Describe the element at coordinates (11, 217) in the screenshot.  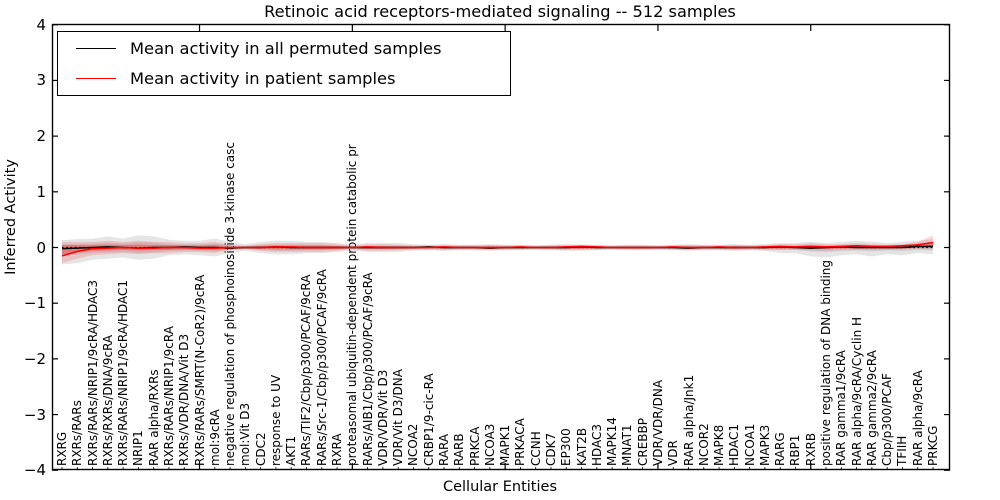
I see `y-axis-label: Inferred Activity` at that location.